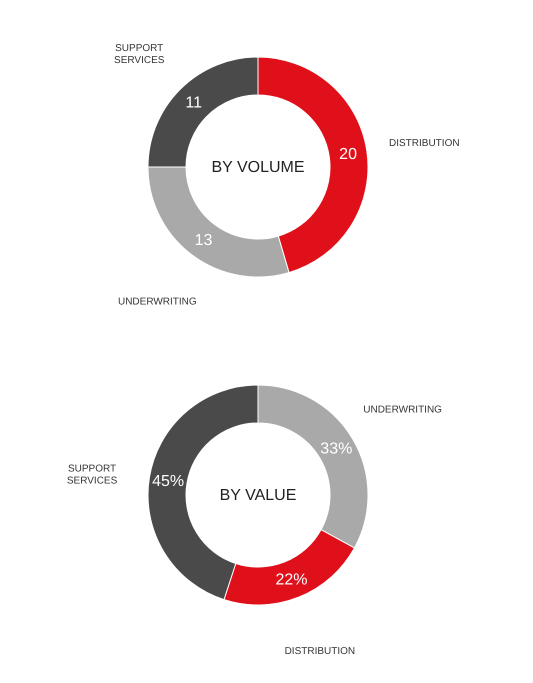  Describe the element at coordinates (336, 449) in the screenshot. I see `data-label: 33%` at that location.